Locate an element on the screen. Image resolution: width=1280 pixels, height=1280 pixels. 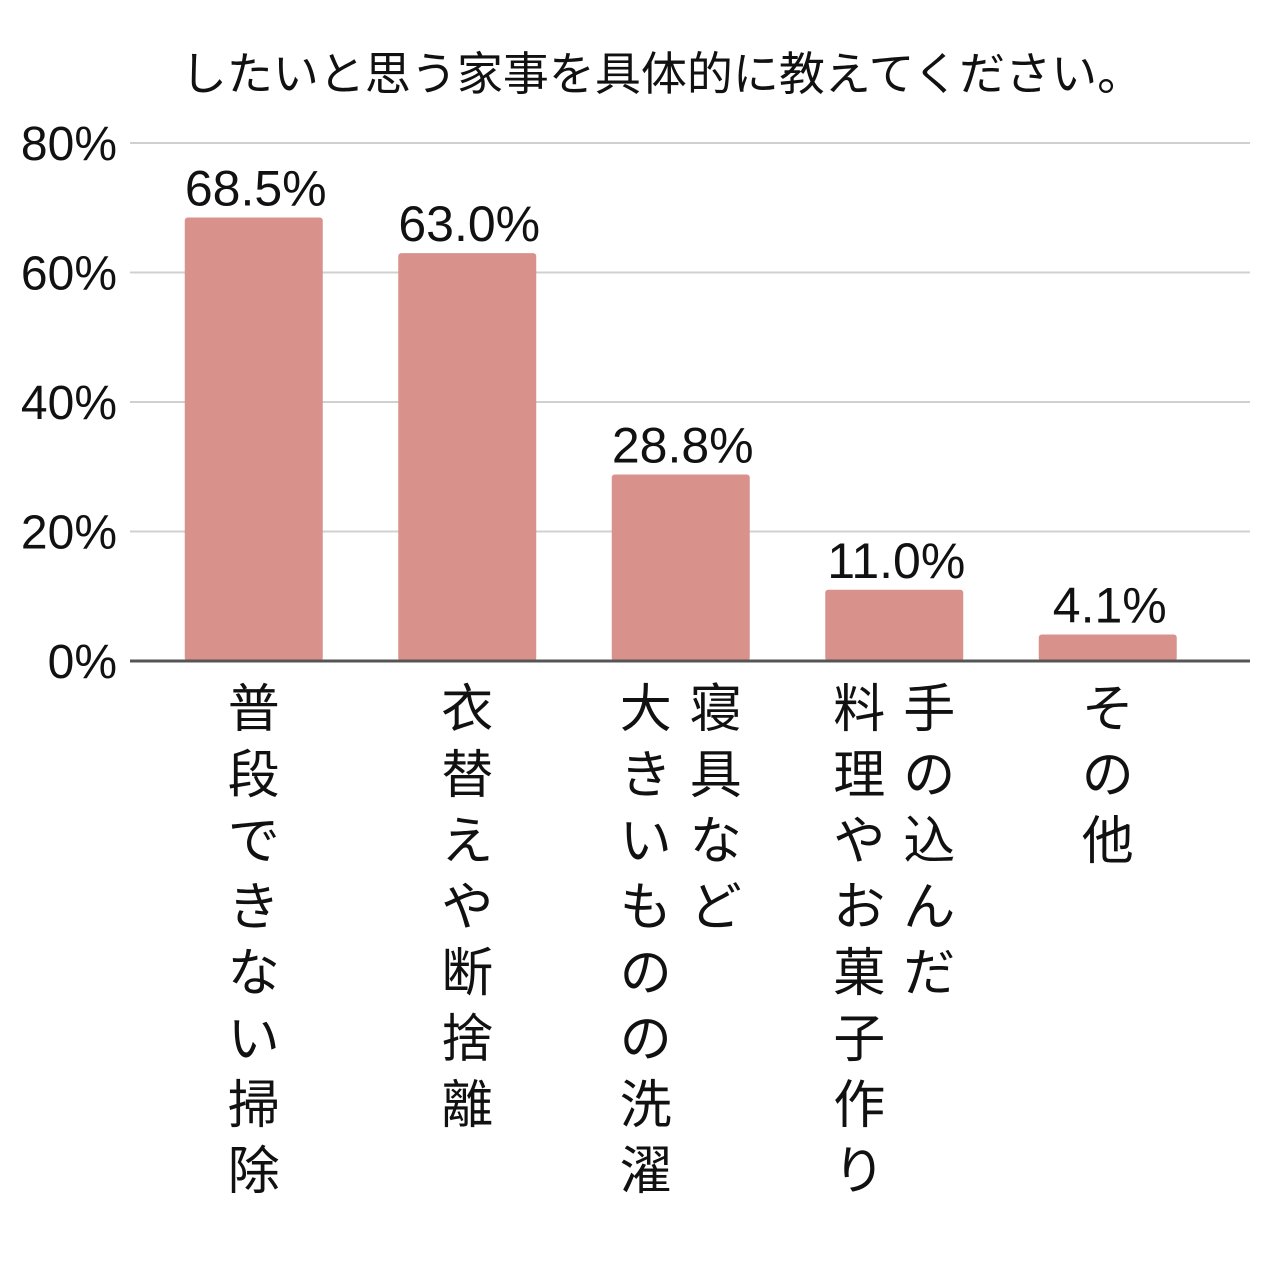
category-label-char: お is located at coordinates (859, 908).